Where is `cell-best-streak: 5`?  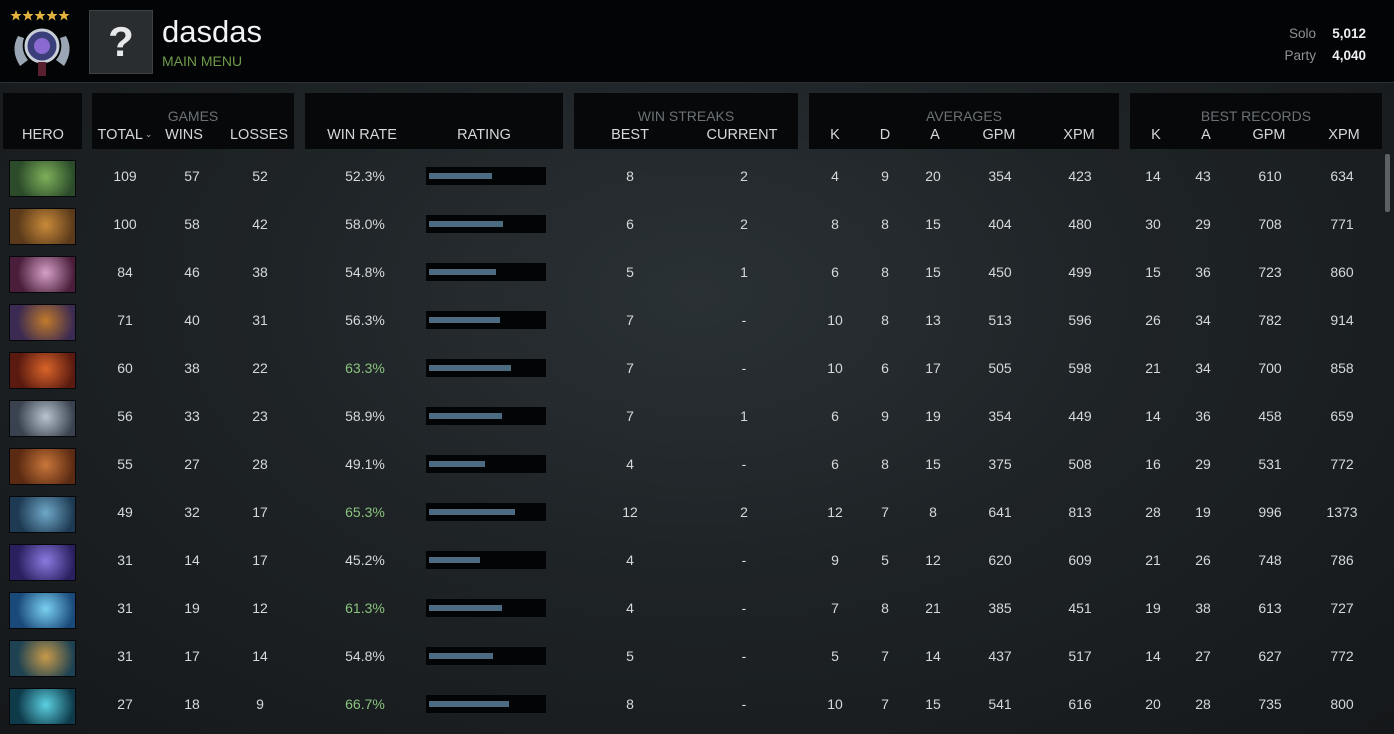 cell-best-streak: 5 is located at coordinates (630, 272).